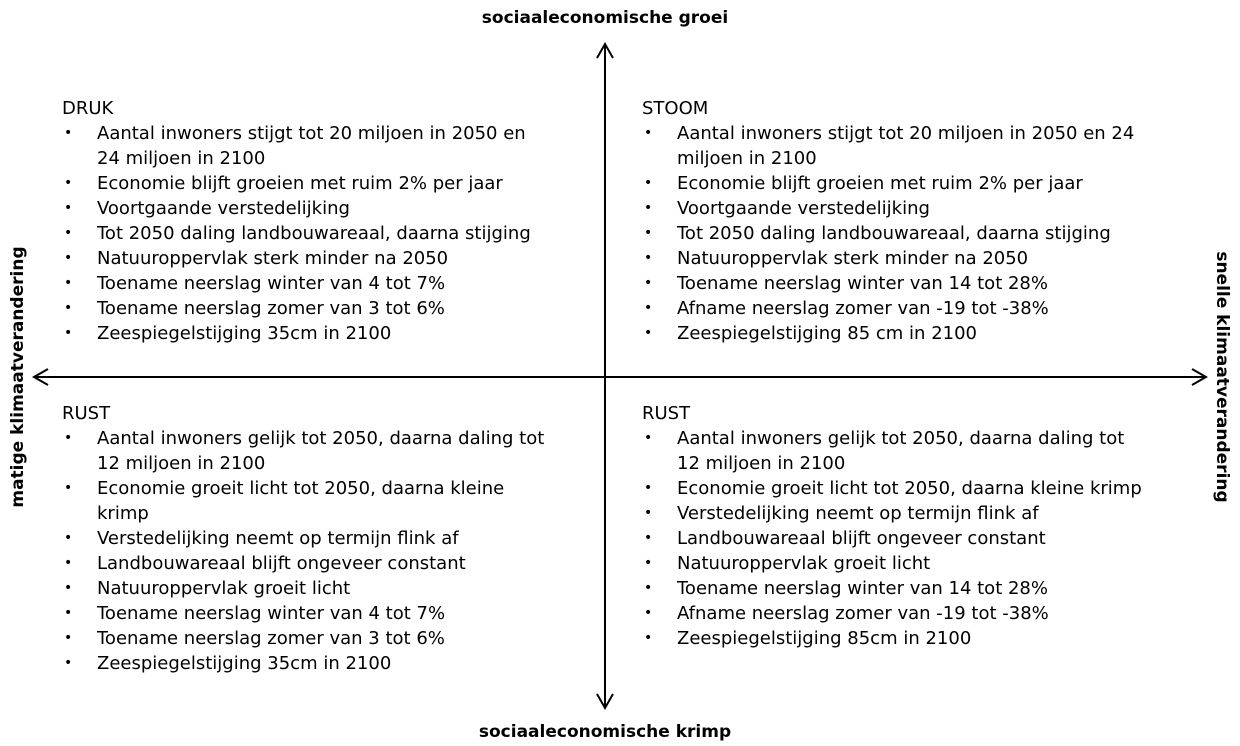 Image resolution: width=1240 pixels, height=746 pixels. I want to click on bullet-item: Zeespiegelstijging 85cm in 2100, so click(897, 638).